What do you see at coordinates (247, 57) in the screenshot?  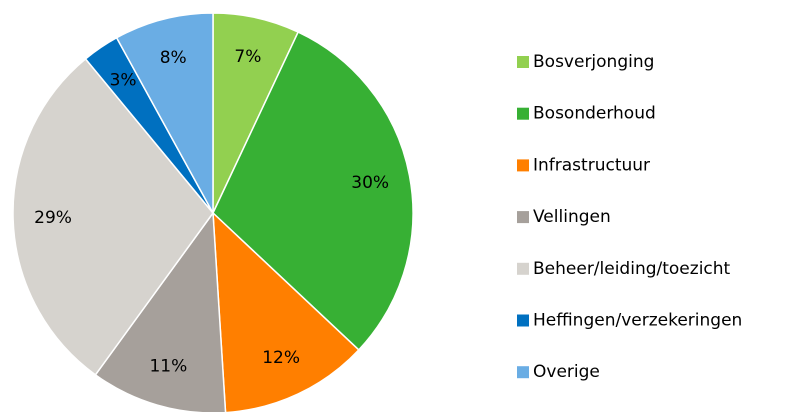 I see `data-label: 7%` at bounding box center [247, 57].